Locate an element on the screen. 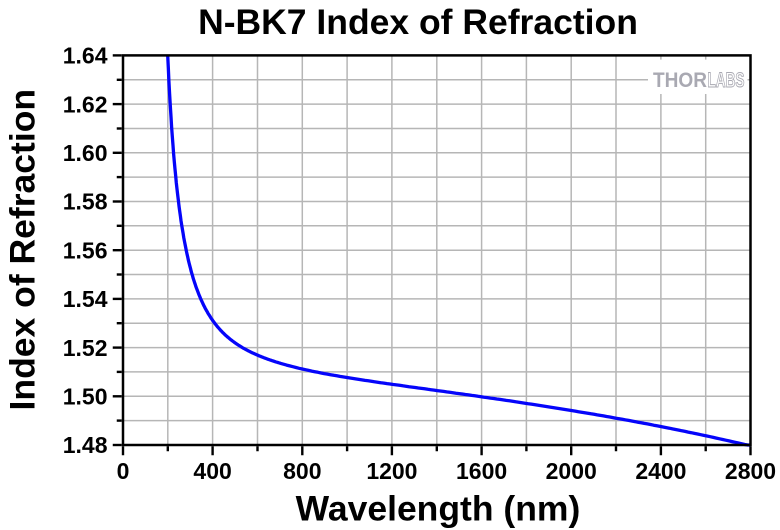 Image resolution: width=780 pixels, height=530 pixels. svg-text: Wavelength (nm) is located at coordinates (438, 508).